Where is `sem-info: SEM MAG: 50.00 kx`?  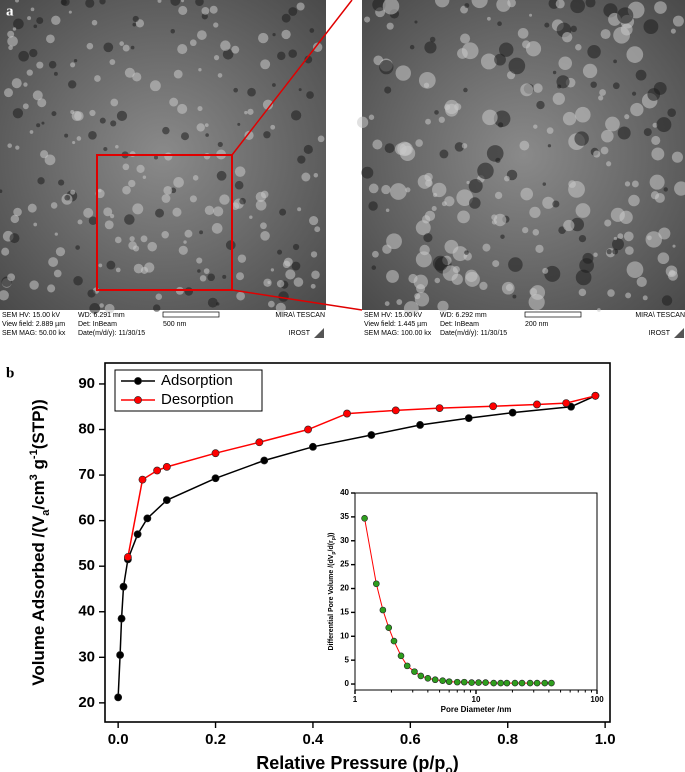 sem-info: SEM MAG: 50.00 kx is located at coordinates (34, 333).